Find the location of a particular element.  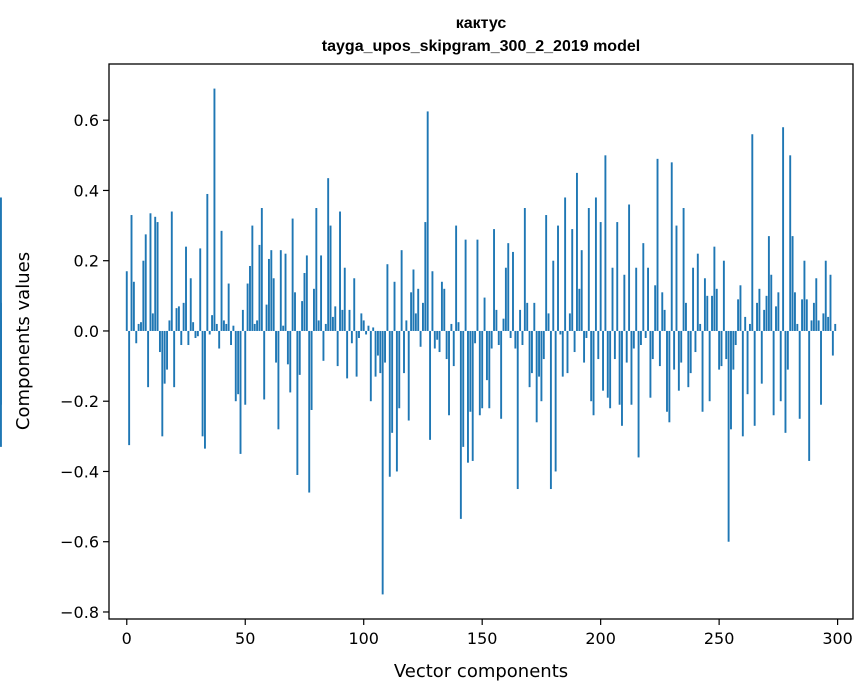

x-tick-label: 250 is located at coordinates (719, 638).